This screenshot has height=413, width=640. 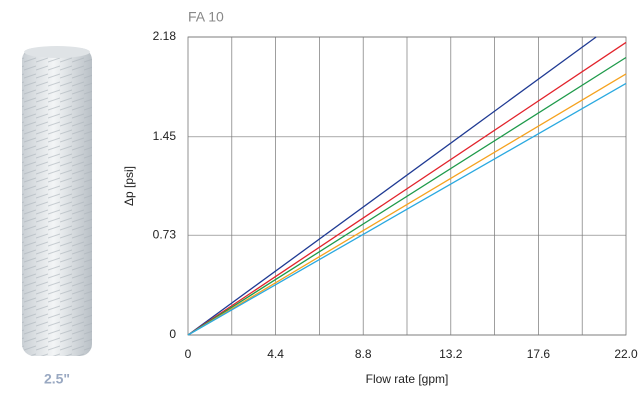 I want to click on filter-cartridge, so click(x=57, y=201).